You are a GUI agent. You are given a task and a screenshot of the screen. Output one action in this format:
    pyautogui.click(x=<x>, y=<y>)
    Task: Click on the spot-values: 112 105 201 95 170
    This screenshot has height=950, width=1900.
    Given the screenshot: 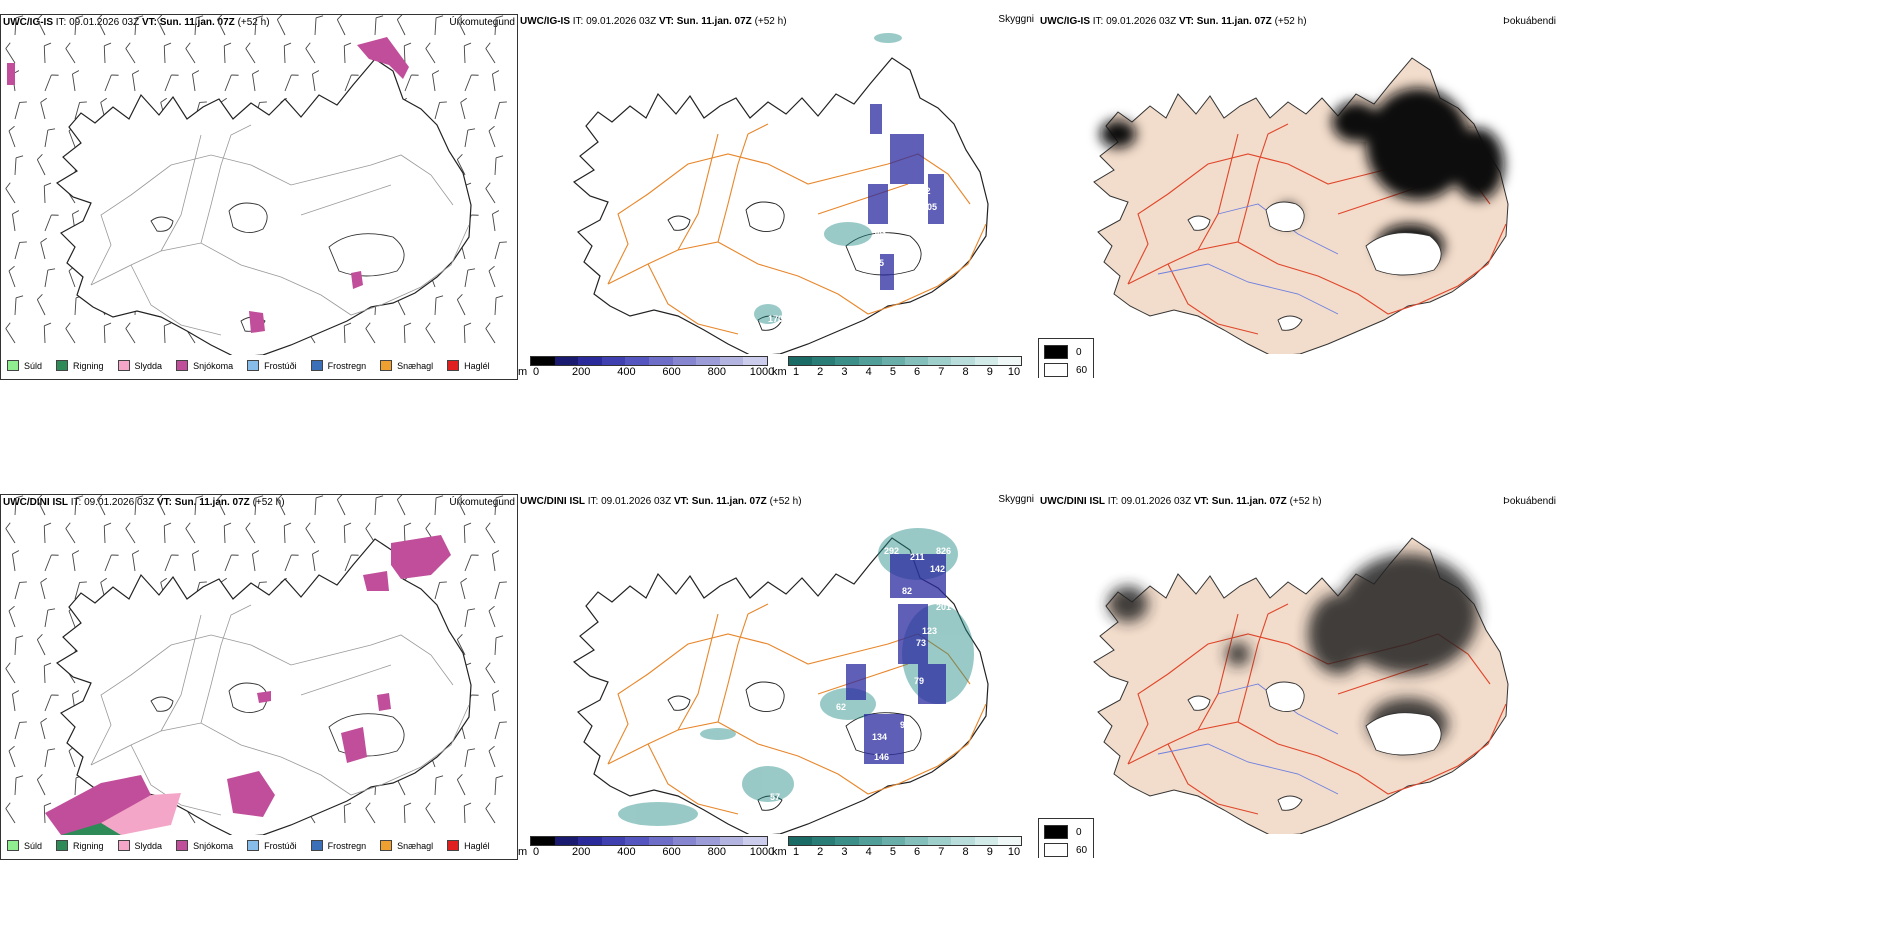 What is the action you would take?
    pyautogui.click(x=852, y=255)
    